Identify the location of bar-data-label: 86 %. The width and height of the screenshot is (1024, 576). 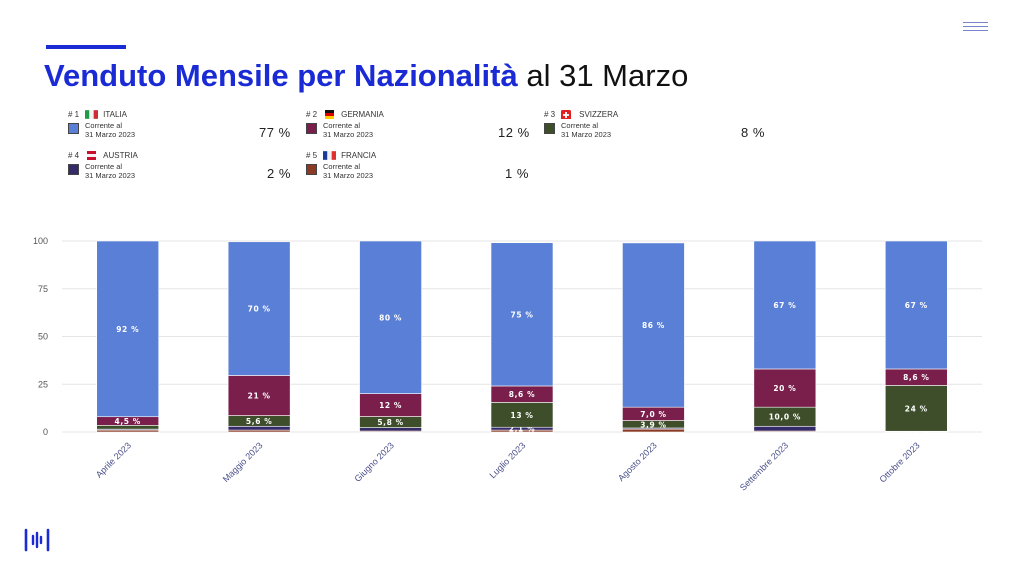
(653, 325).